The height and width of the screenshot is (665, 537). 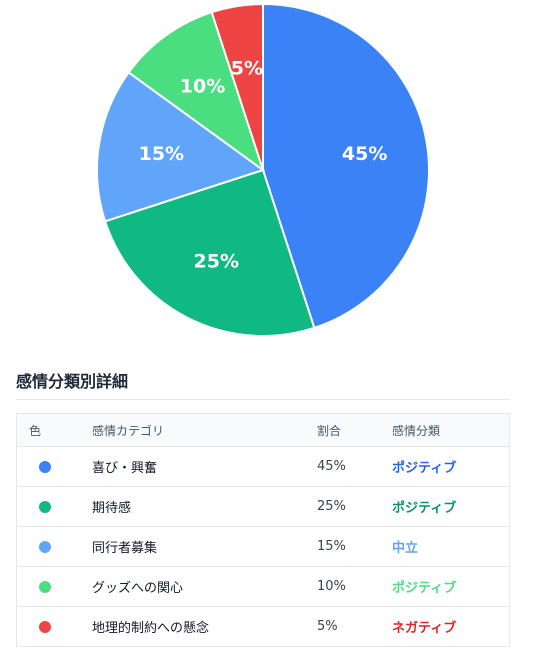 I want to click on classification-label: 中立, so click(x=405, y=548).